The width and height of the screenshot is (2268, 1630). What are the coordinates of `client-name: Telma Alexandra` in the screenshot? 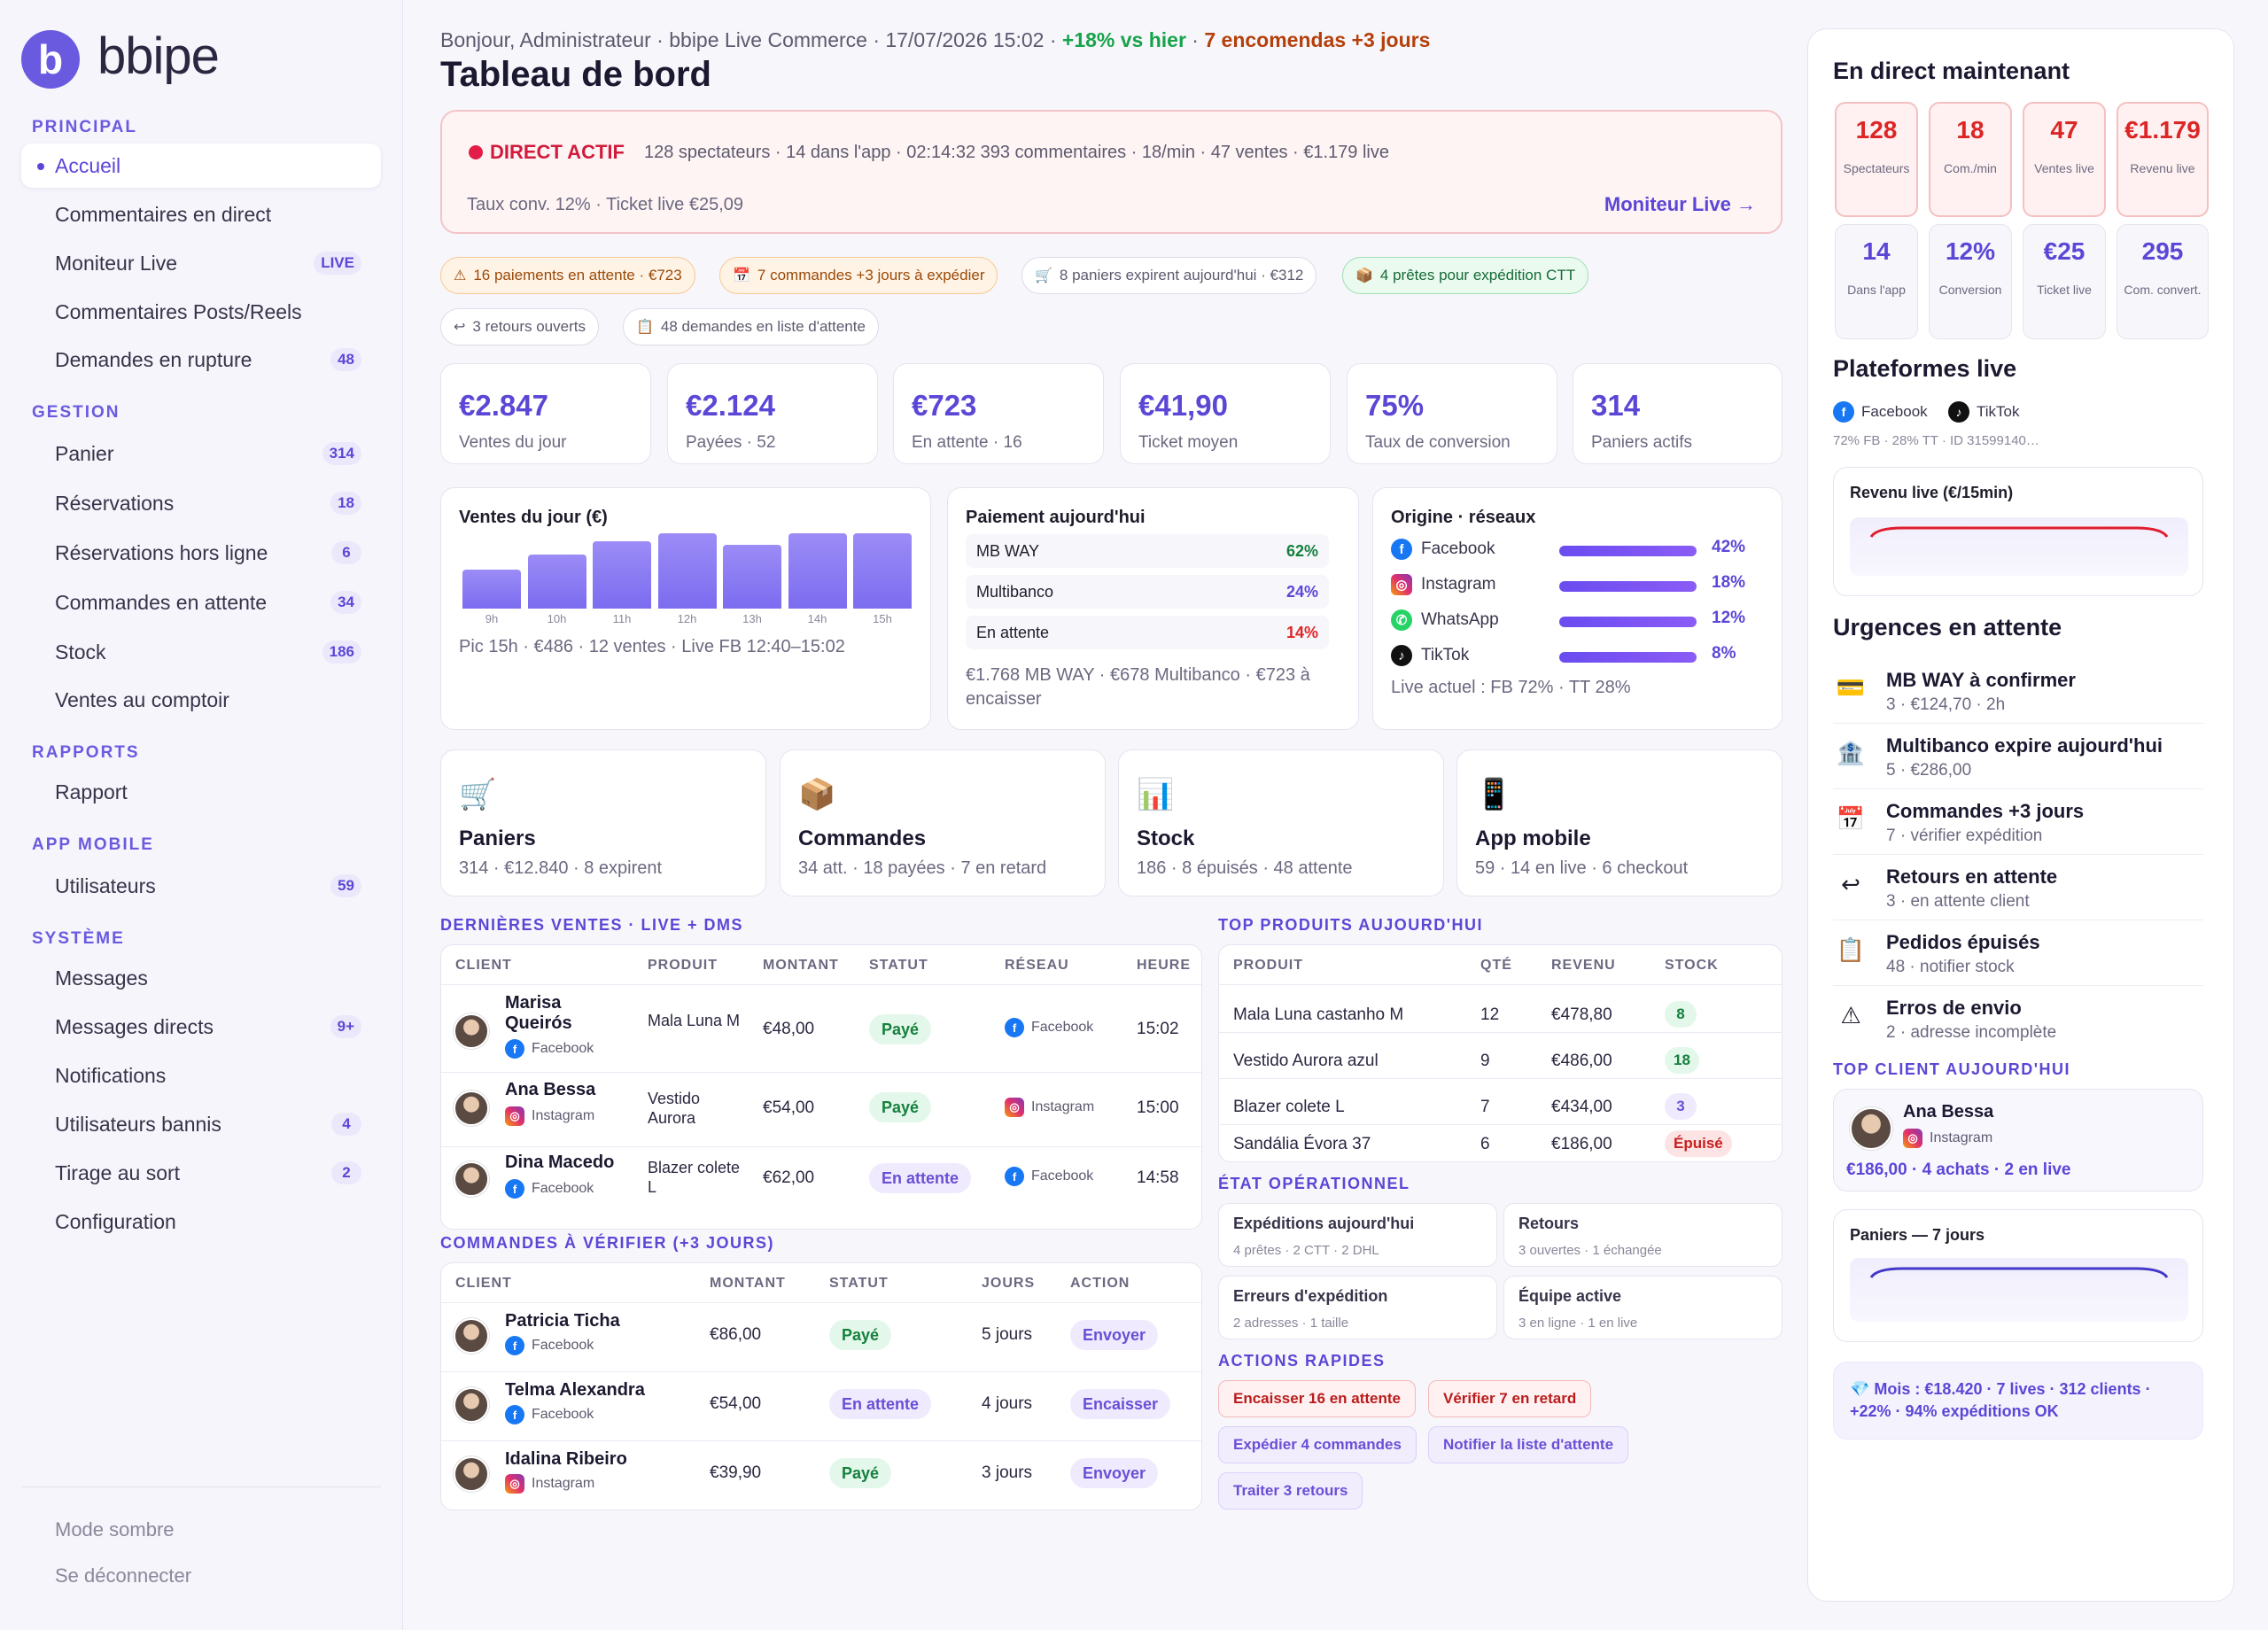 It's located at (575, 1390).